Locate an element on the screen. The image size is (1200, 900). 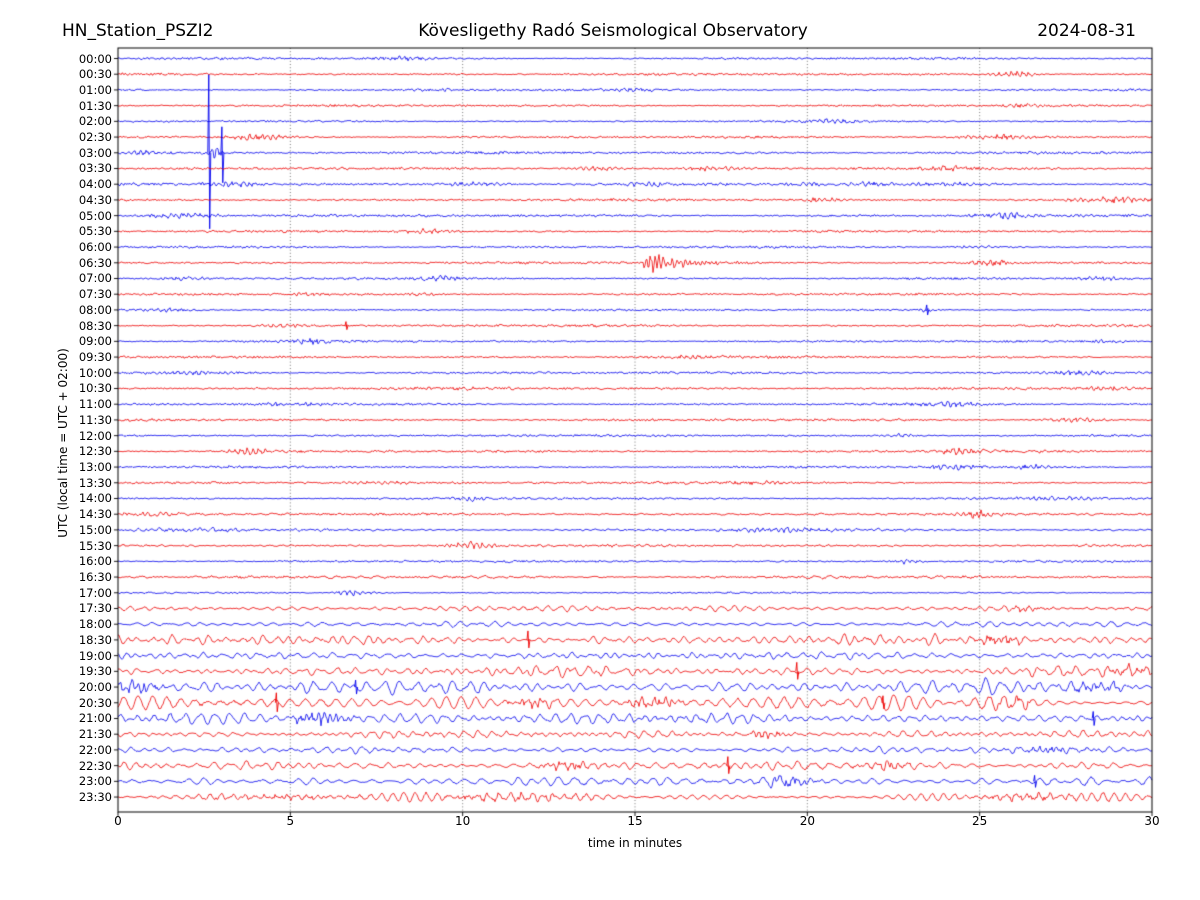
y-tick-label: 04:30 is located at coordinates (95, 199).